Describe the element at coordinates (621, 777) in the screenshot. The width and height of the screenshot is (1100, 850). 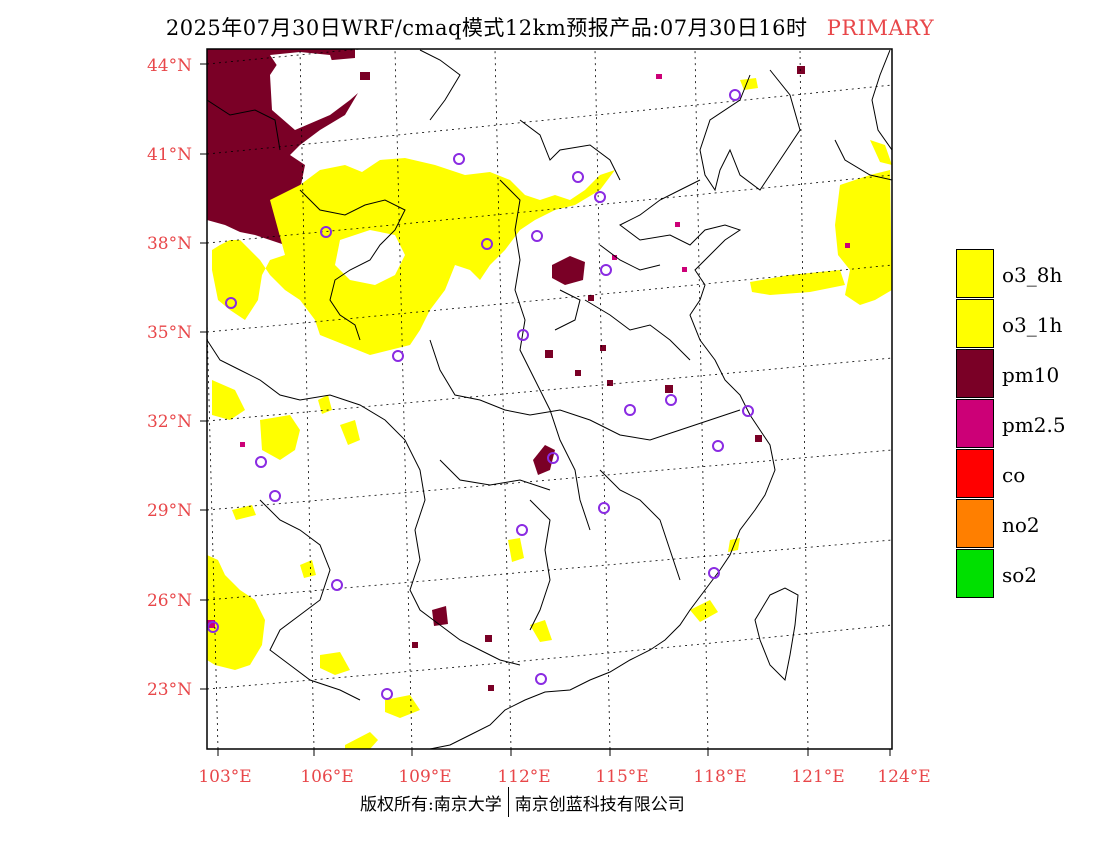
I see `lon-label: 115°E` at that location.